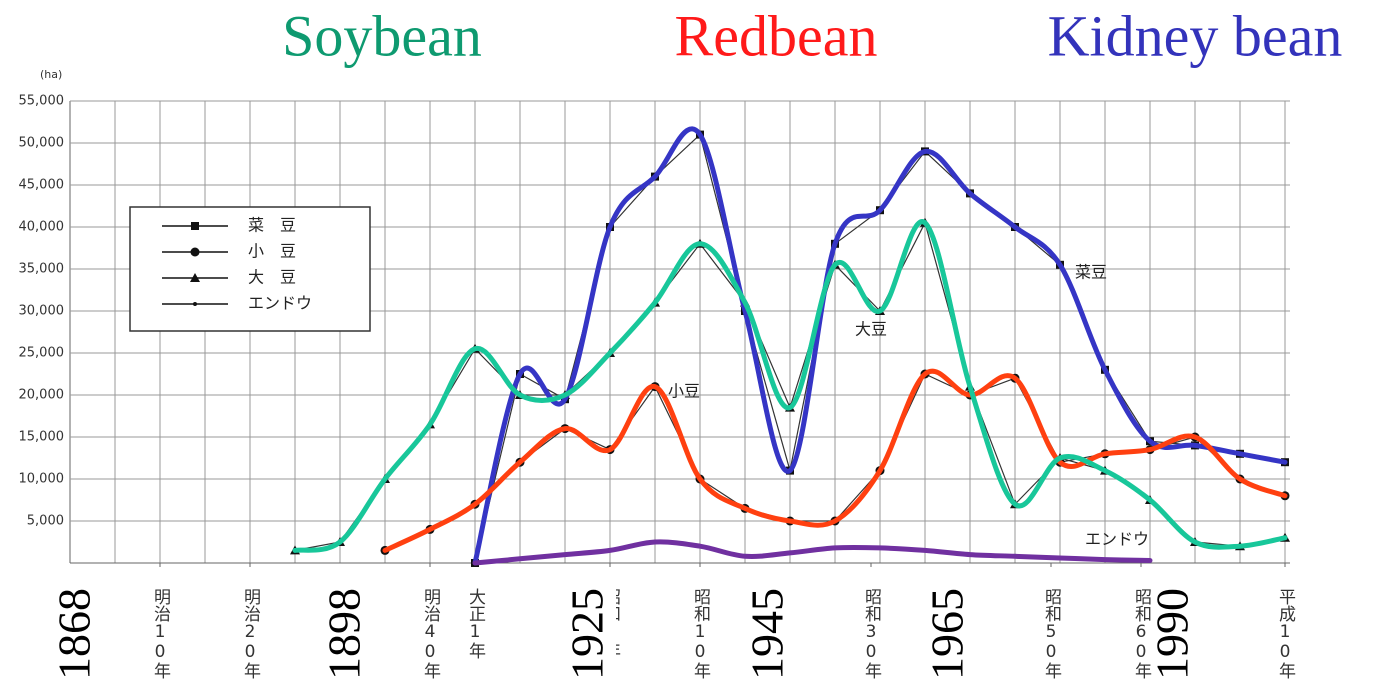 The height and width of the screenshot is (687, 1373). I want to click on x-tick-label: 明治40年, so click(430, 633).